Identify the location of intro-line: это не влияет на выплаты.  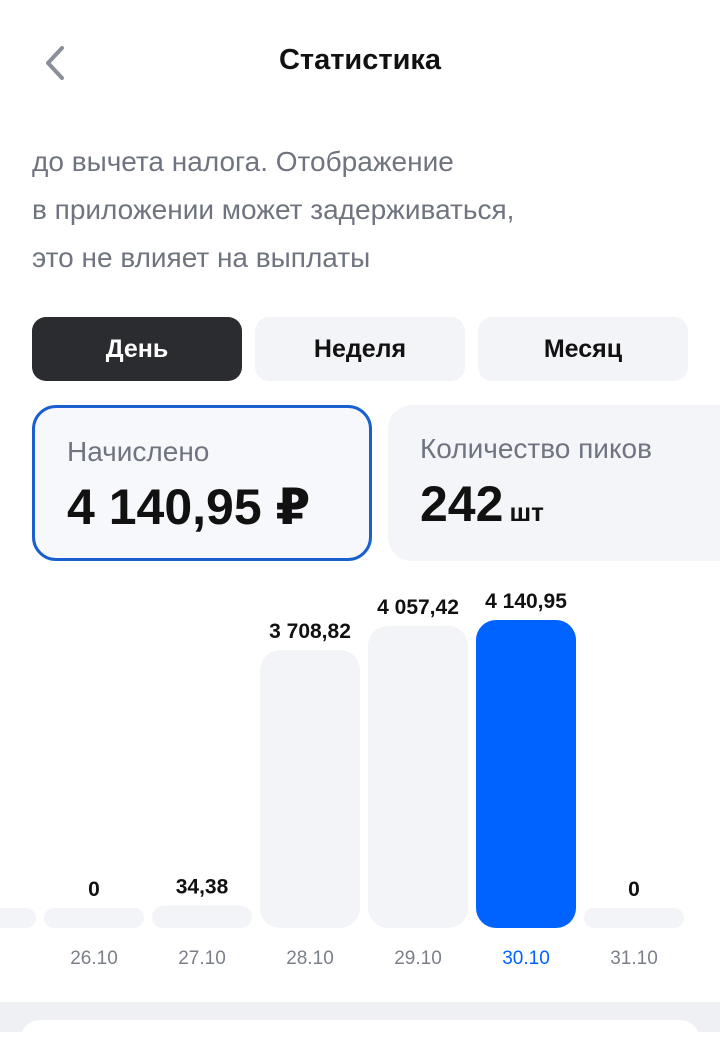
(201, 257).